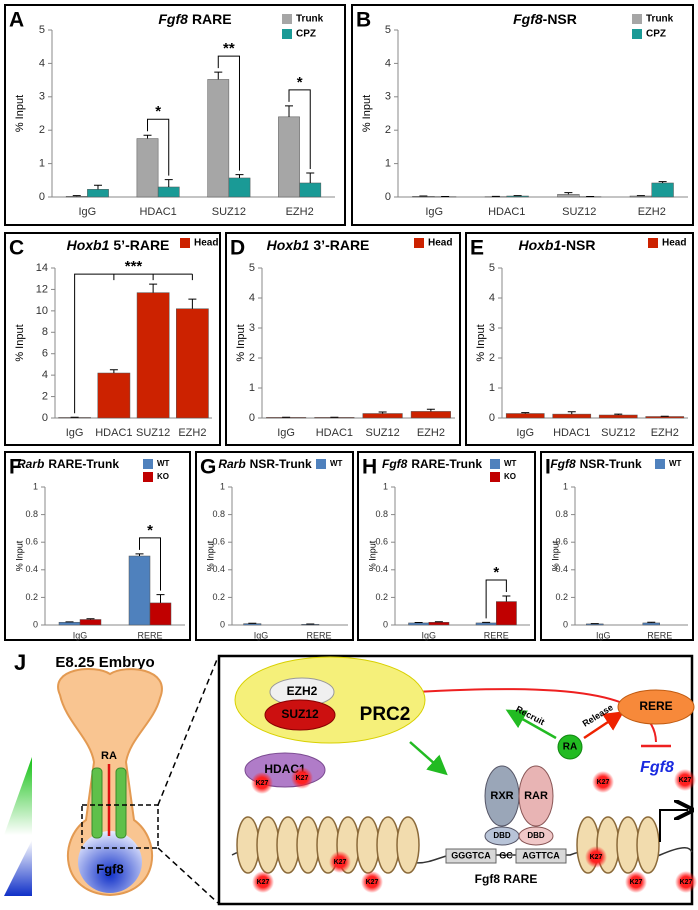 This screenshot has height=910, width=698. I want to click on rar, so click(536, 796).